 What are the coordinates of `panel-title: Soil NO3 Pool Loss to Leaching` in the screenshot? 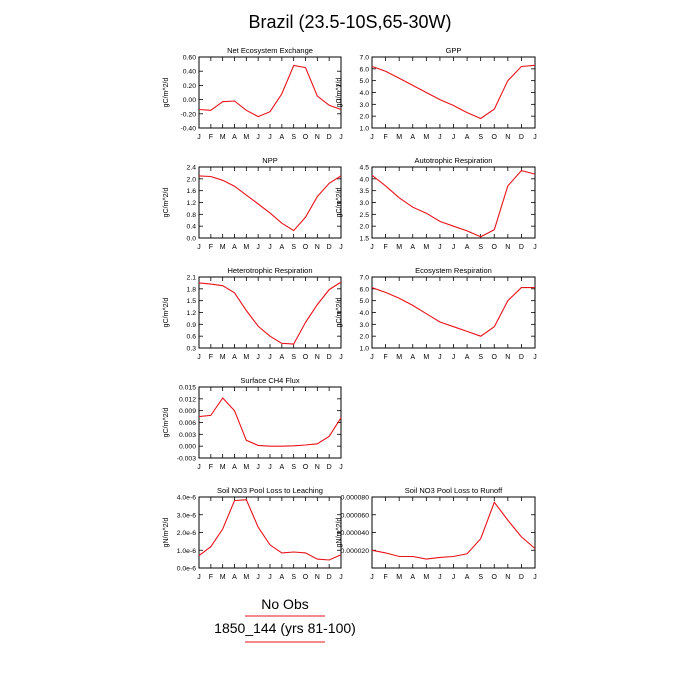 It's located at (270, 490).